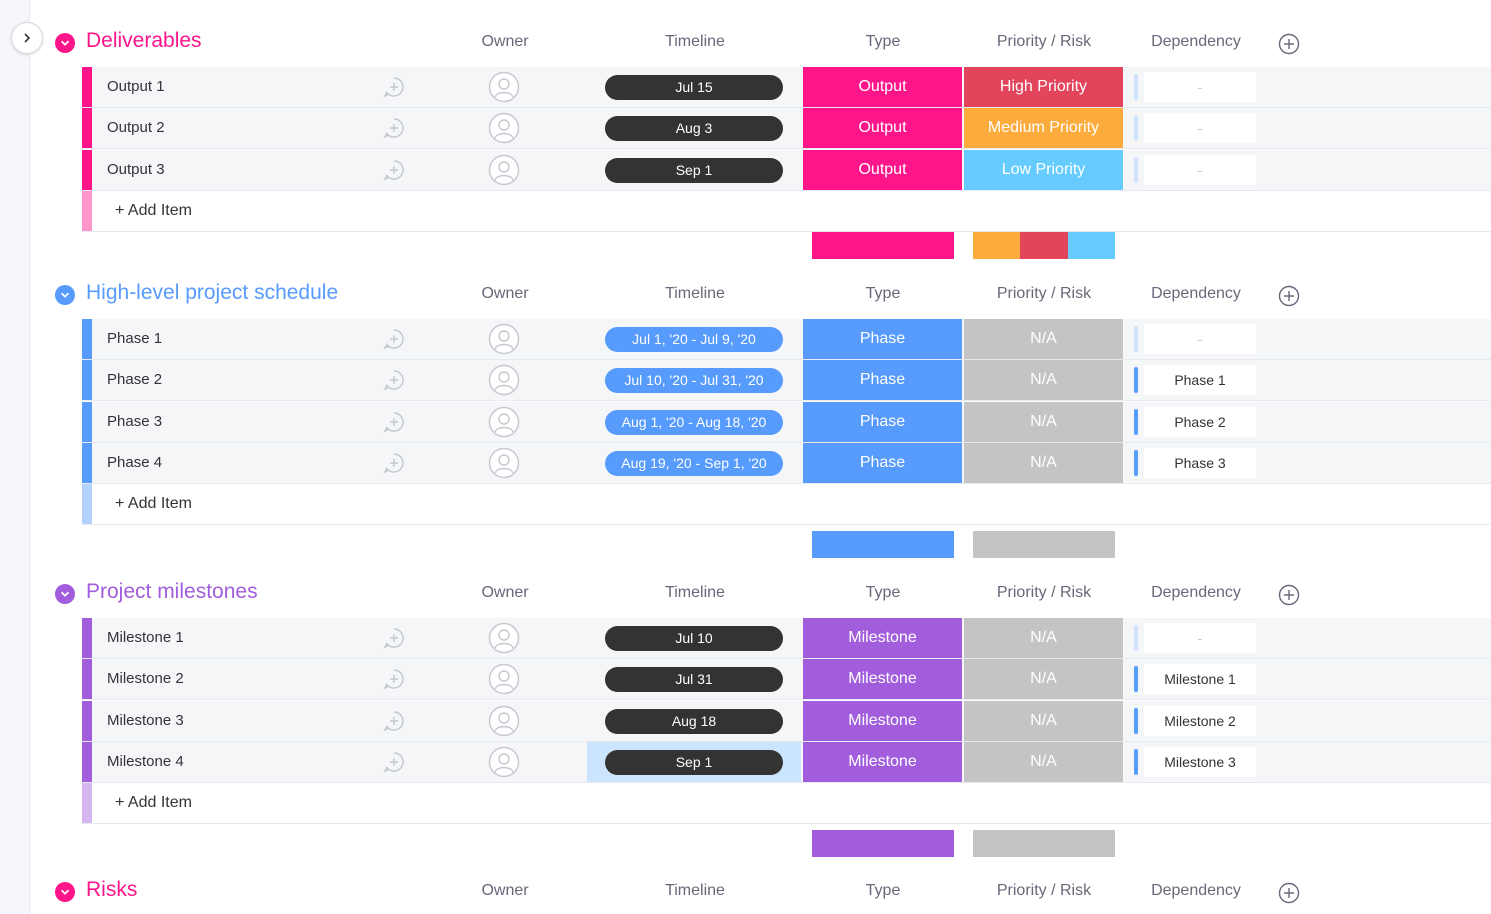 Image resolution: width=1491 pixels, height=914 pixels. Describe the element at coordinates (1200, 720) in the screenshot. I see `dependency-value: Milestone 2` at that location.